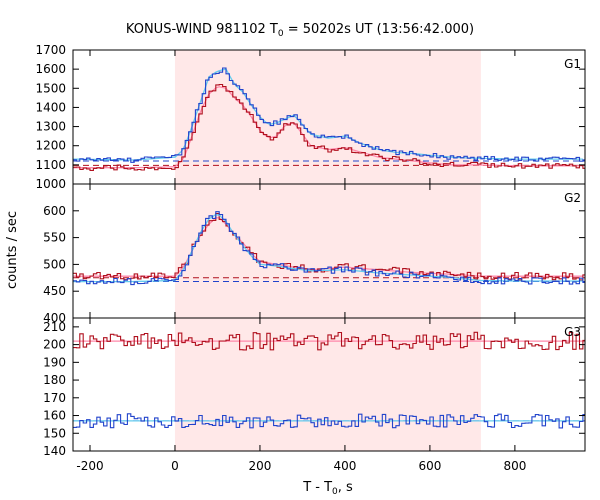 The height and width of the screenshot is (500, 600). Describe the element at coordinates (50, 69) in the screenshot. I see `y-tick-label: 1600` at that location.